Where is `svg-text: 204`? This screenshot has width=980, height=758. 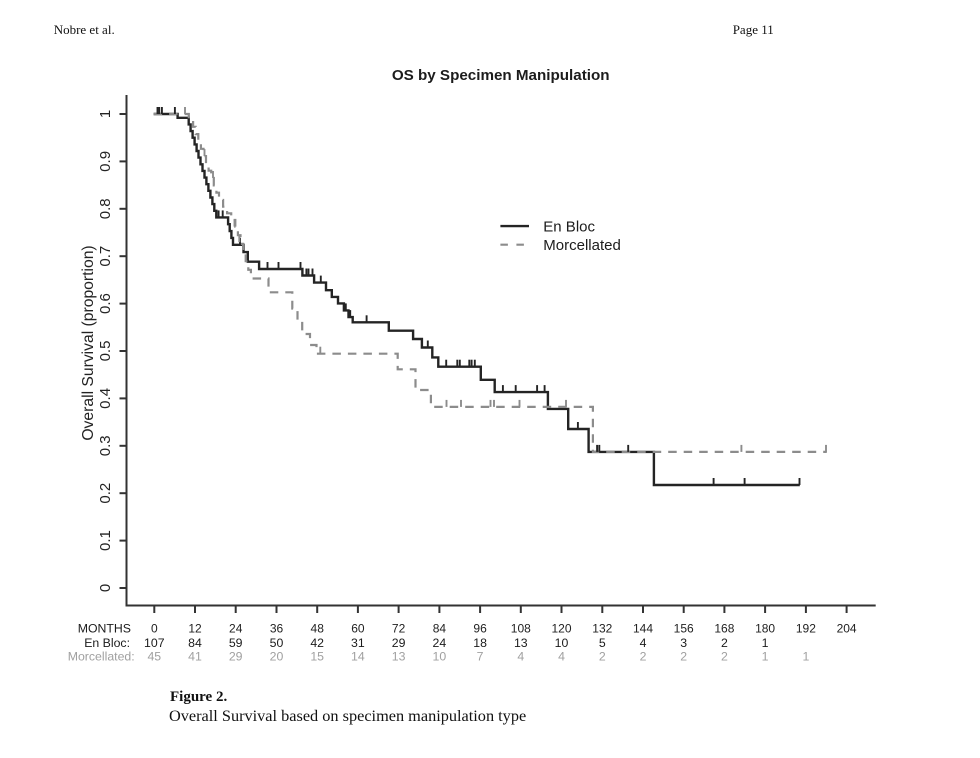 svg-text: 204 is located at coordinates (847, 629).